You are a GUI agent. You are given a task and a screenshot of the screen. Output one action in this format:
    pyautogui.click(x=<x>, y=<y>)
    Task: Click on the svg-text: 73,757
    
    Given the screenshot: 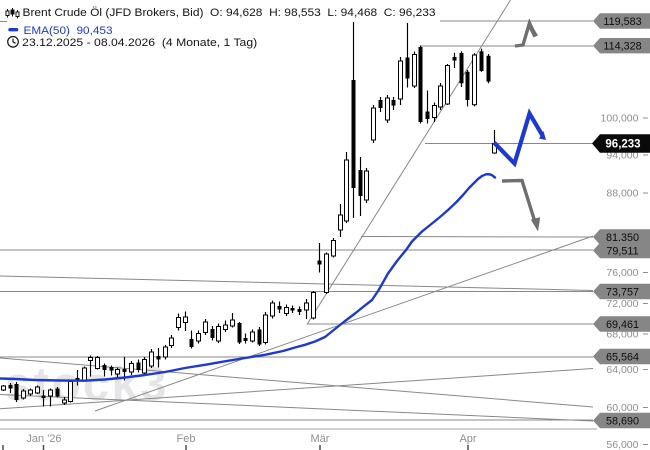 What is the action you would take?
    pyautogui.click(x=622, y=292)
    